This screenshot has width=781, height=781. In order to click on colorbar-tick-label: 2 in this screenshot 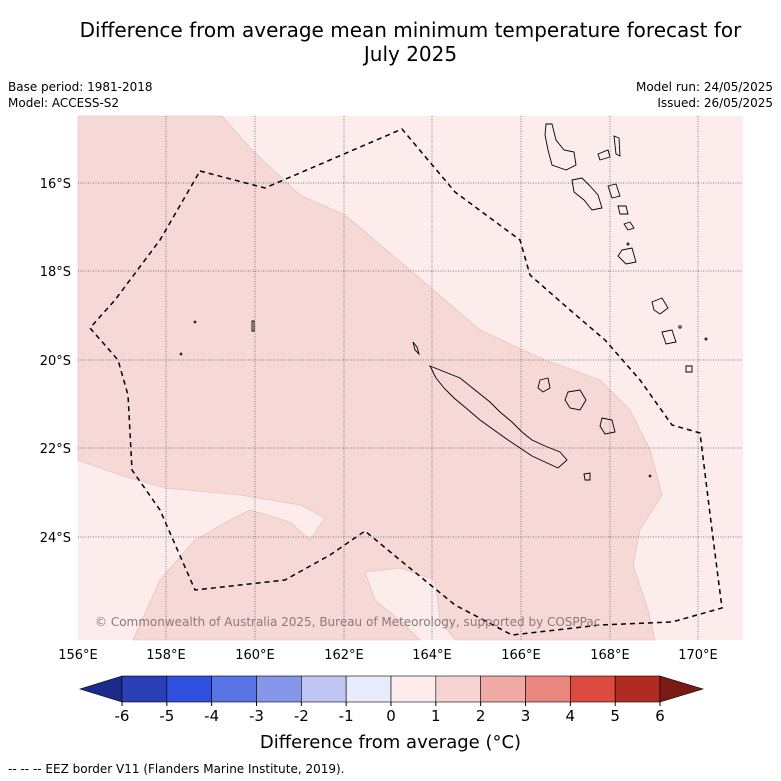, I will do `click(481, 716)`.